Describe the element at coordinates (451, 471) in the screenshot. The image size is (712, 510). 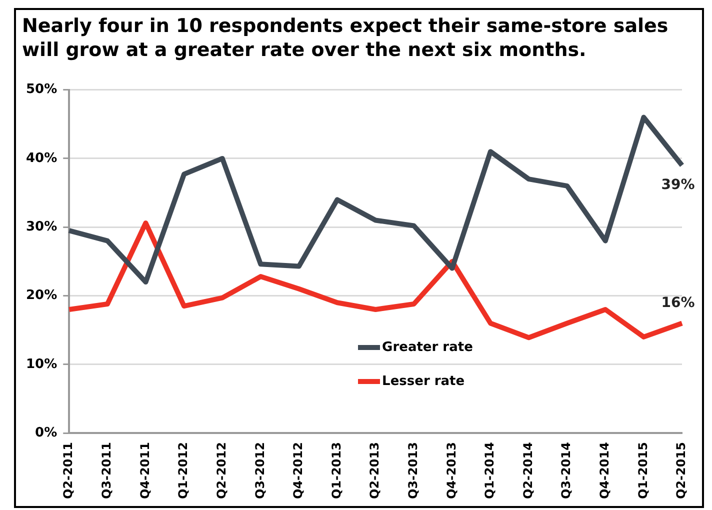
I see `x-tick-label: Q4-2013` at that location.